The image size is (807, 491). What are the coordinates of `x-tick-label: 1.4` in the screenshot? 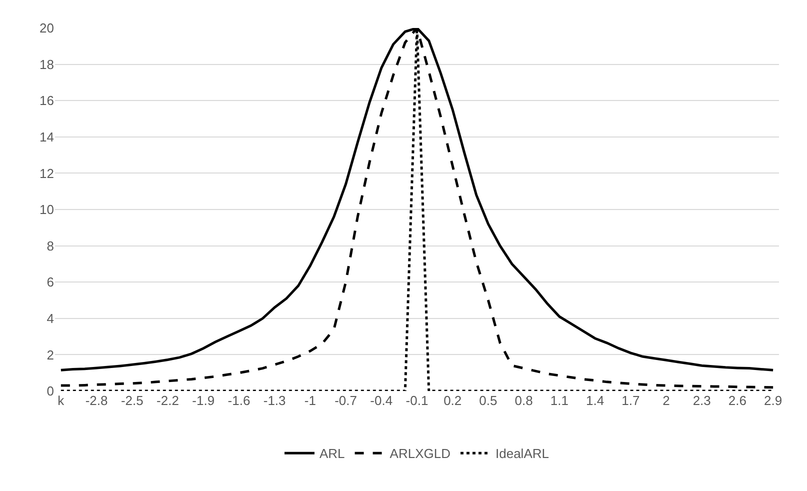 It's located at (595, 400).